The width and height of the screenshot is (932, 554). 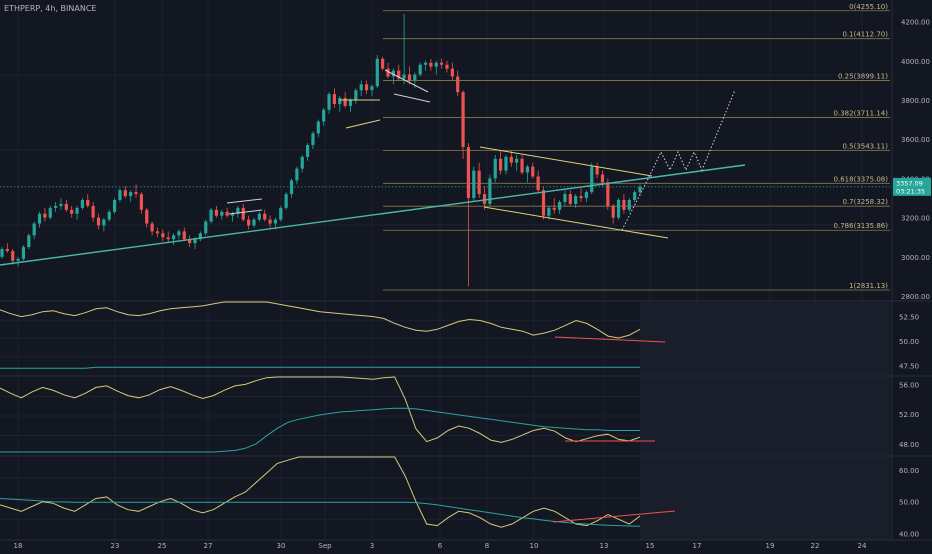 I want to click on current-price-countdown: 03:21:35, so click(x=910, y=191).